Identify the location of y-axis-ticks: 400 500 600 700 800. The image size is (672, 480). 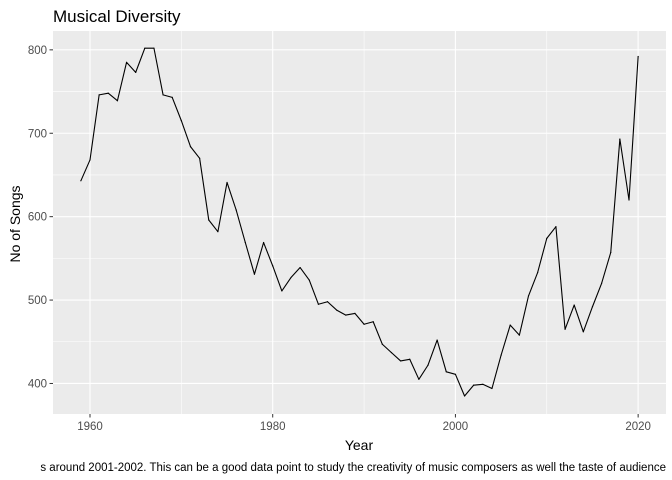
(40, 217).